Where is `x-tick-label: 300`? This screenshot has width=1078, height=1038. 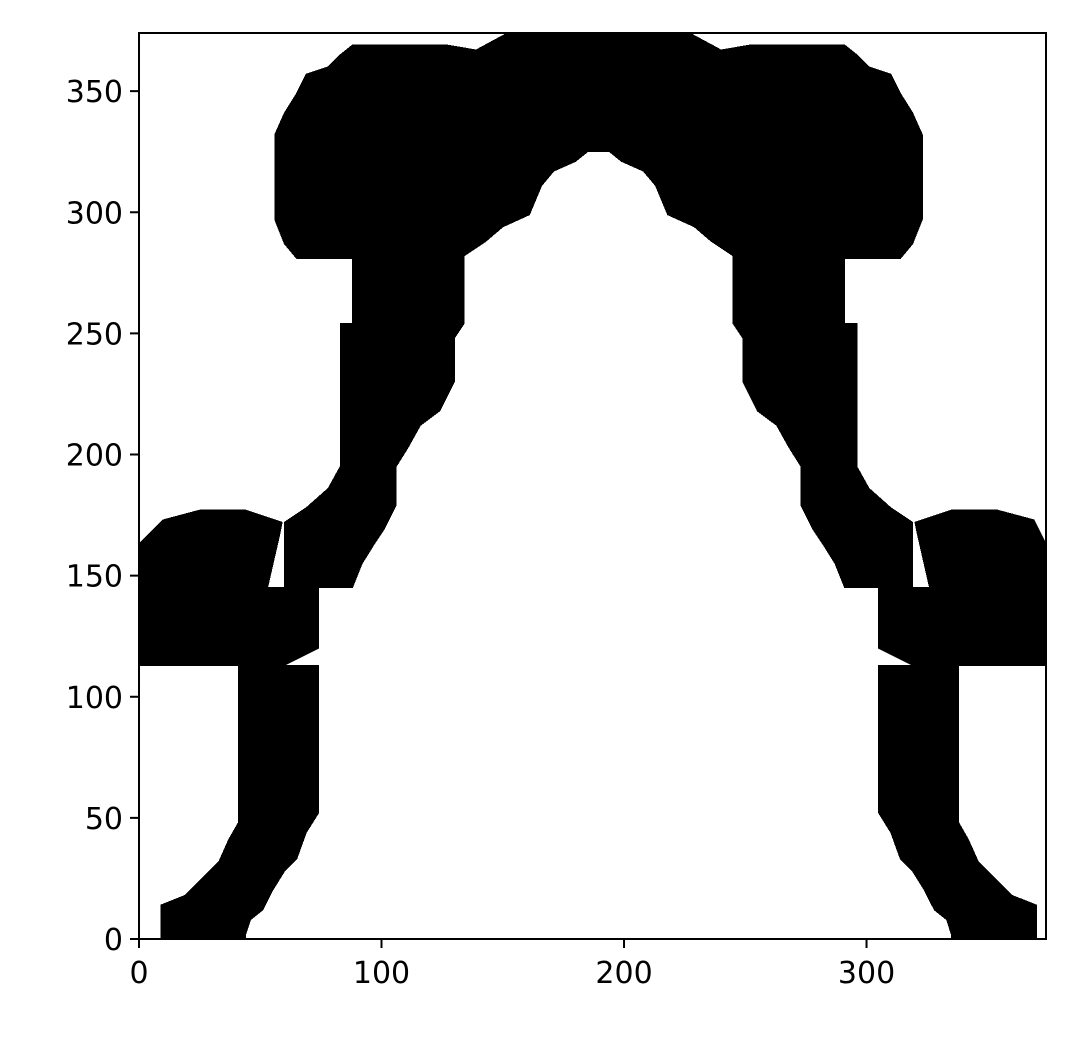 x-tick-label: 300 is located at coordinates (866, 973).